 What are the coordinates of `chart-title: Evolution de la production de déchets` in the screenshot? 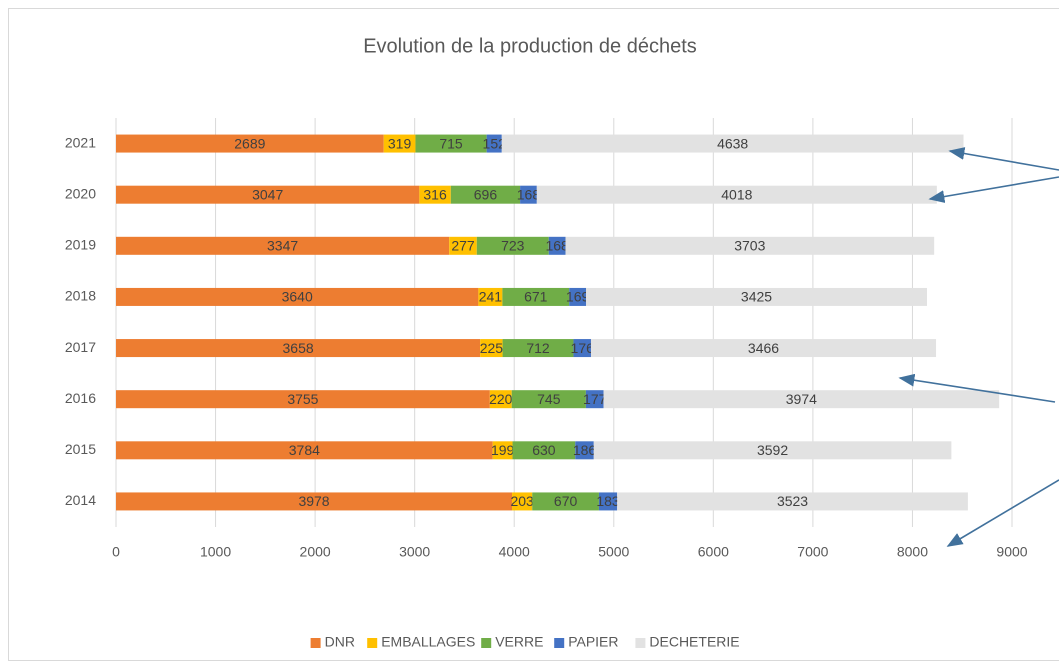 It's located at (530, 46).